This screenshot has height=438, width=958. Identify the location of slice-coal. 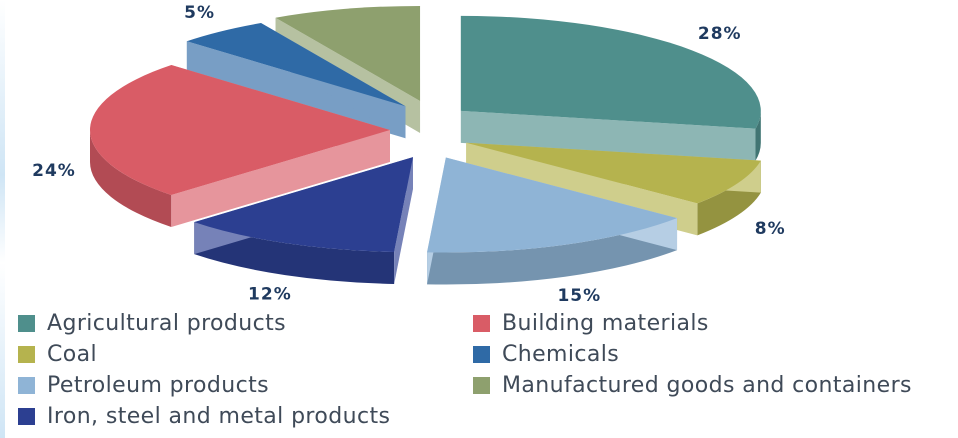
(613, 189).